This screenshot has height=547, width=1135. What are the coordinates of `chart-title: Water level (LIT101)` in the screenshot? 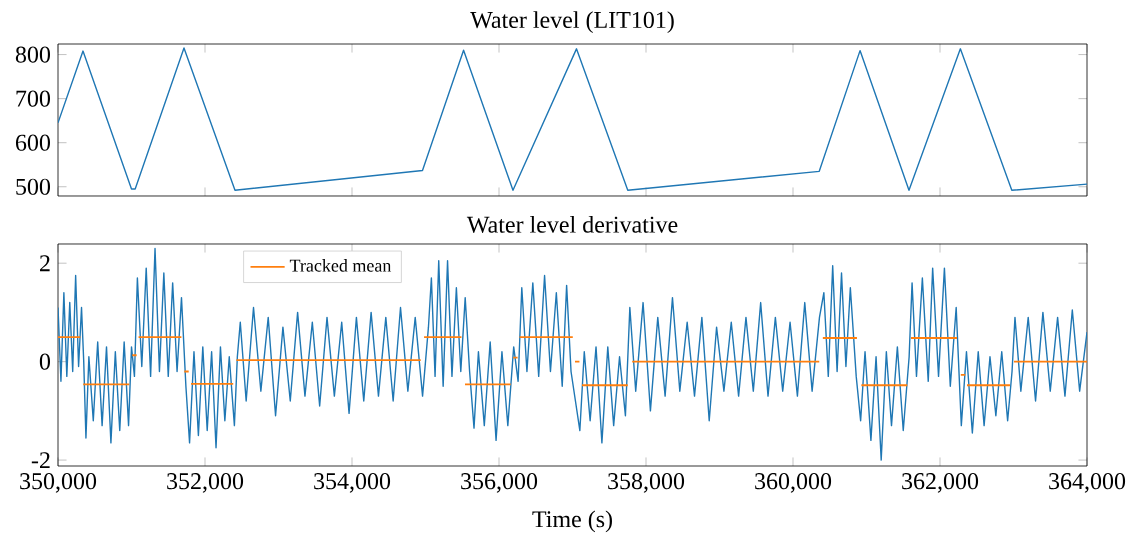 It's located at (572, 22).